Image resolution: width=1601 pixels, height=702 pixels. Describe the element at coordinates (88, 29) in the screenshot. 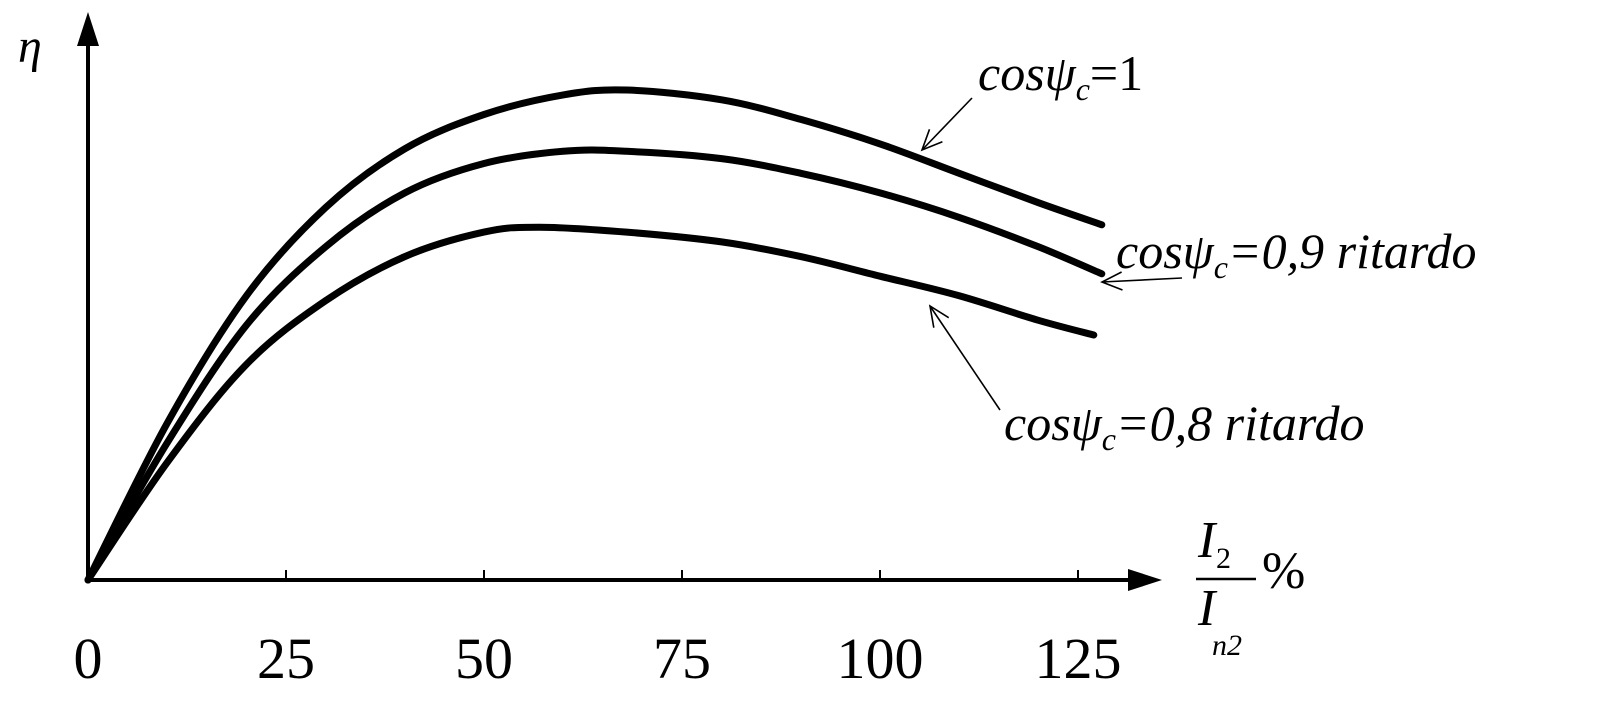

I see `y-axis-arrow` at that location.